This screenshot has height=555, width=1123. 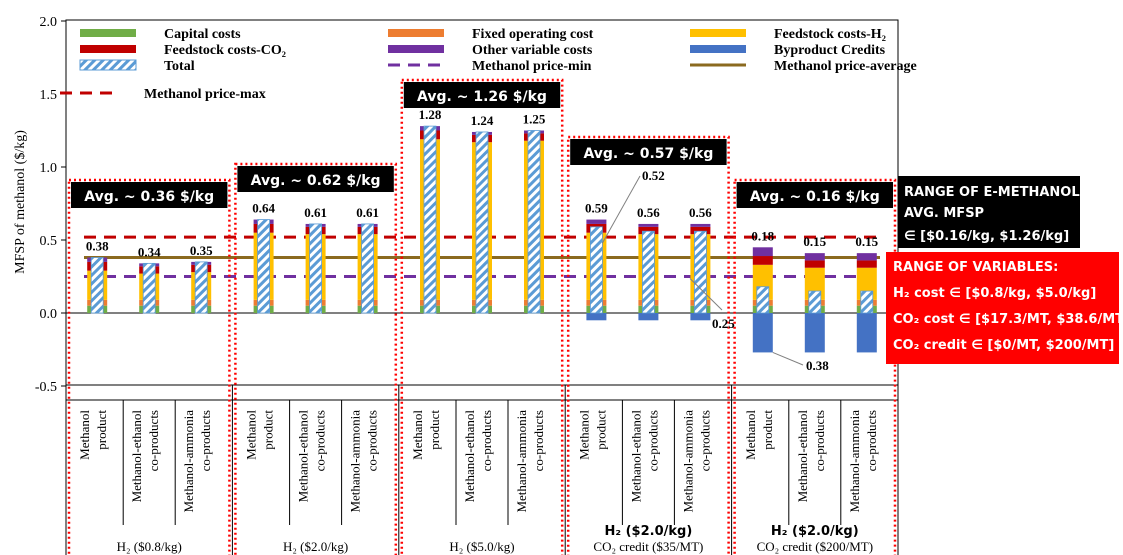 What do you see at coordinates (49, 22) in the screenshot?
I see `y-tick-label: 2.0` at bounding box center [49, 22].